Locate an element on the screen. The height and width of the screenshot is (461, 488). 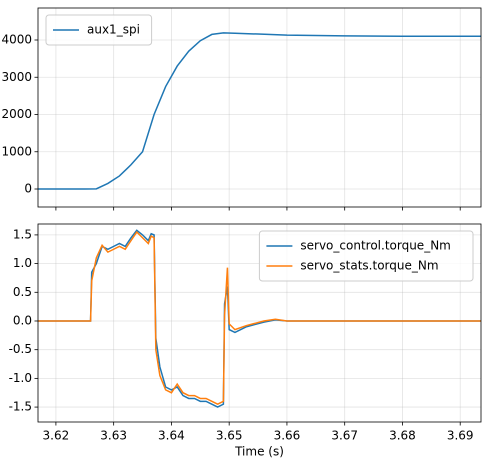
x-tick-label: 3.68 is located at coordinates (402, 436).